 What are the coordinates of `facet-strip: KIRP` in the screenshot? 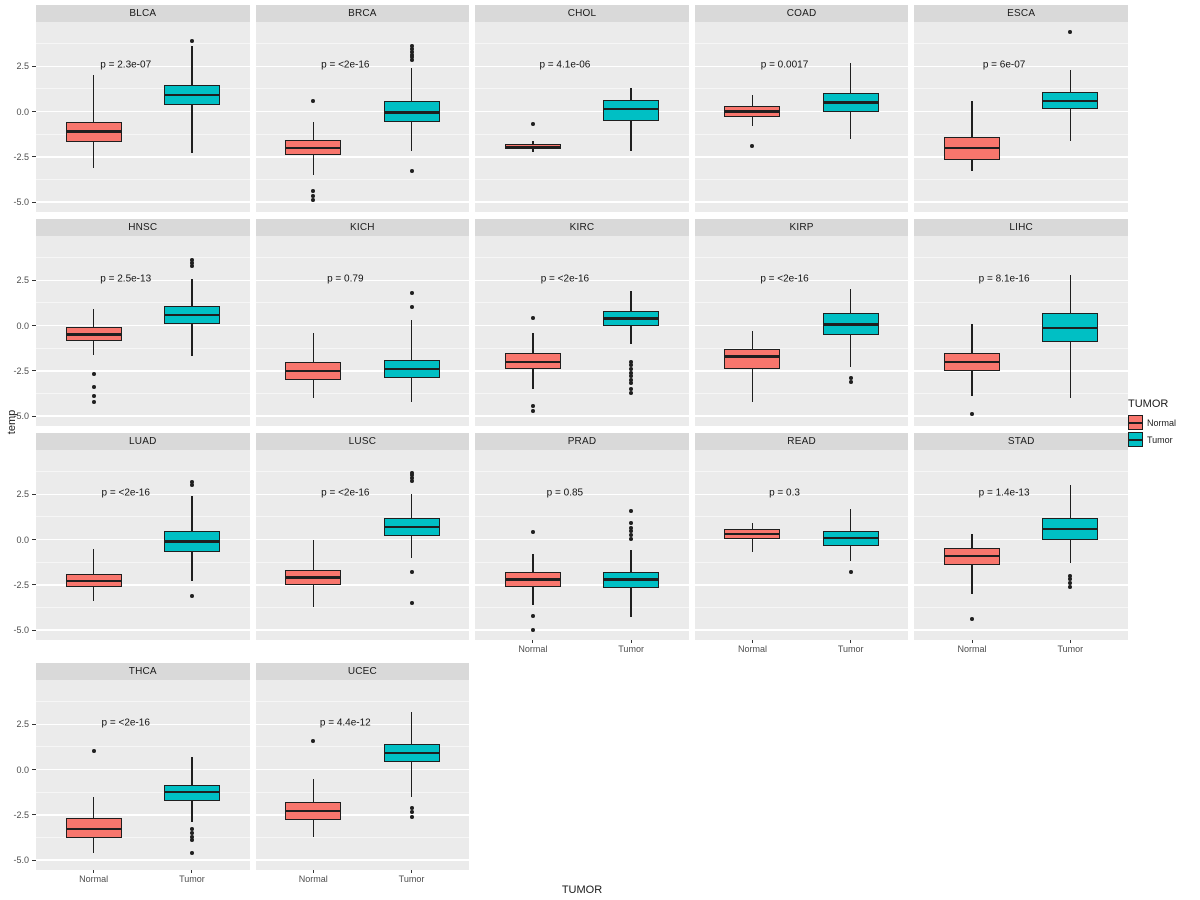 It's located at (801, 227).